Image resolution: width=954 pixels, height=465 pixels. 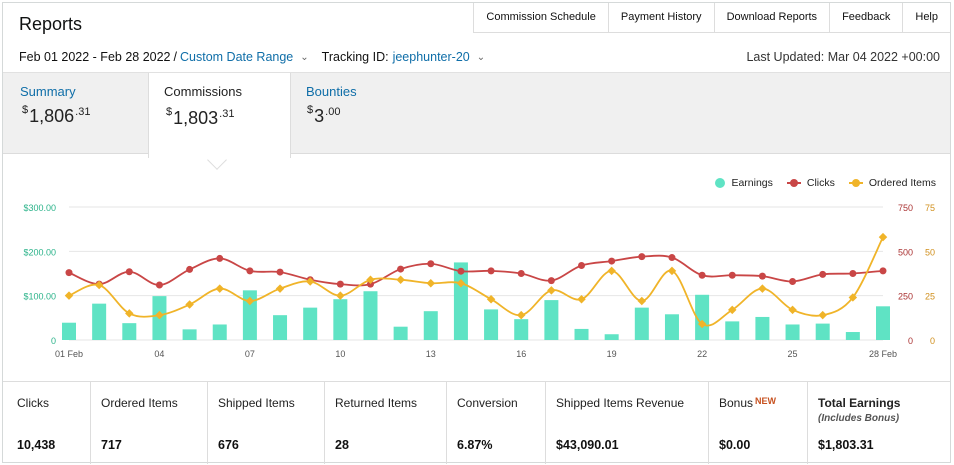 What do you see at coordinates (662, 17) in the screenshot?
I see `payment-history-button: Payment History` at bounding box center [662, 17].